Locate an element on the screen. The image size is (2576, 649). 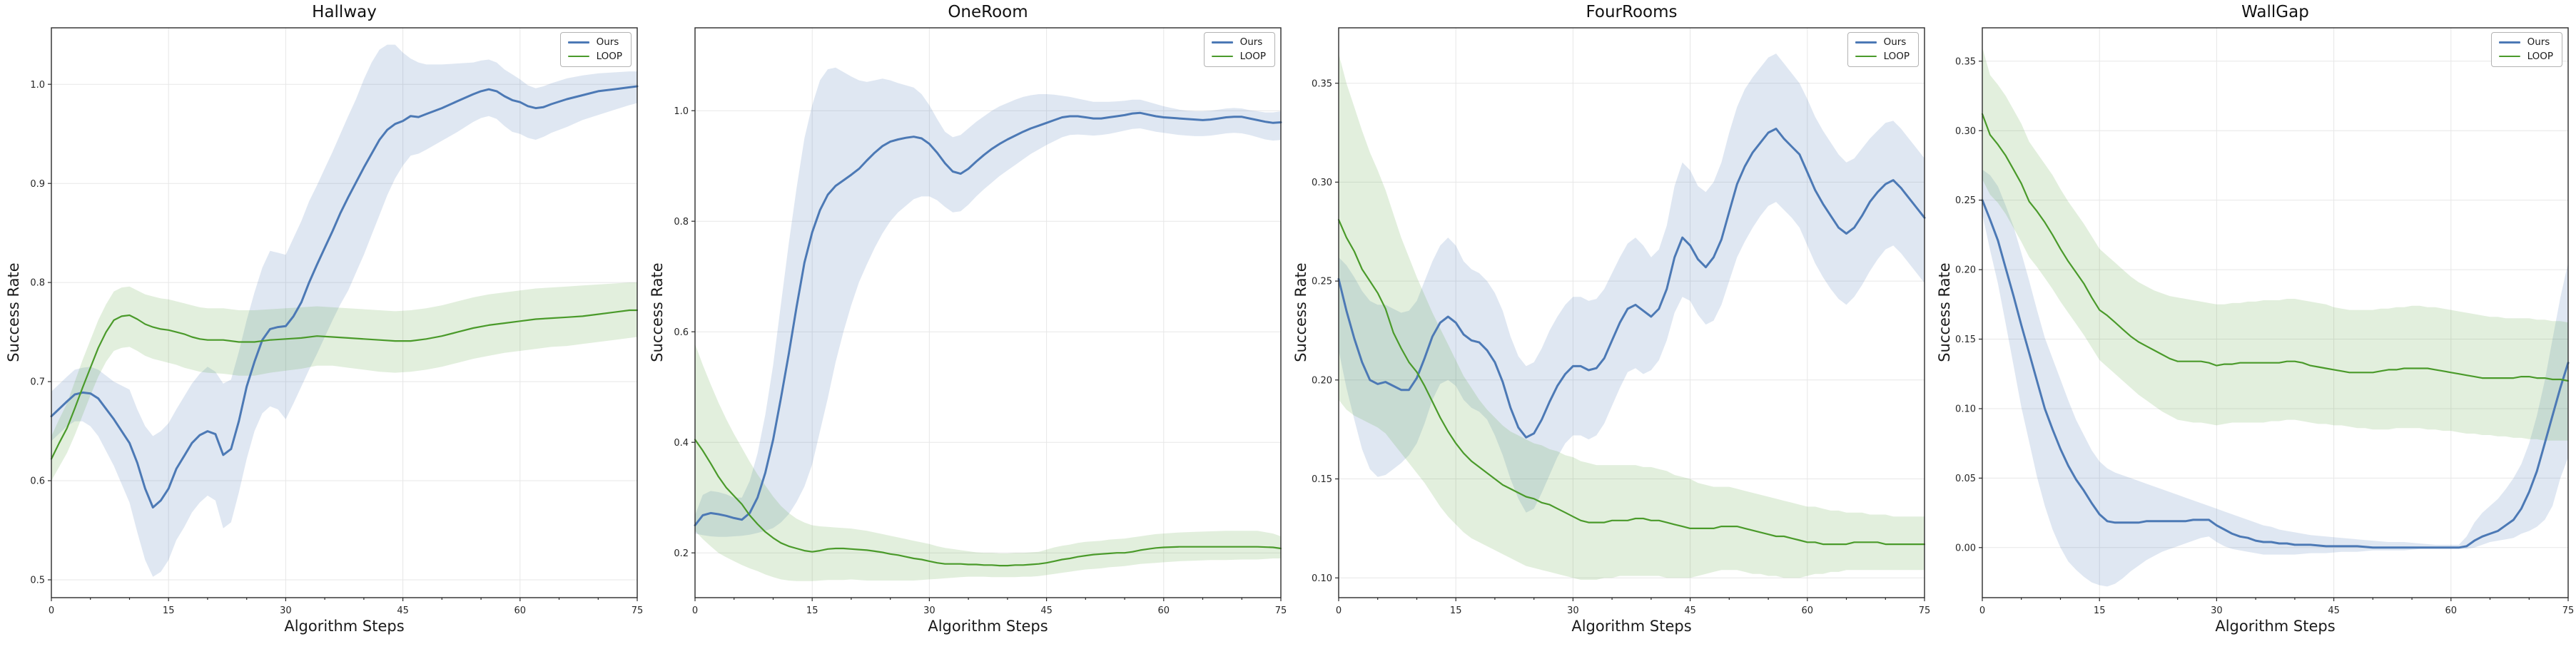
svg-text: 0.2 is located at coordinates (681, 553).